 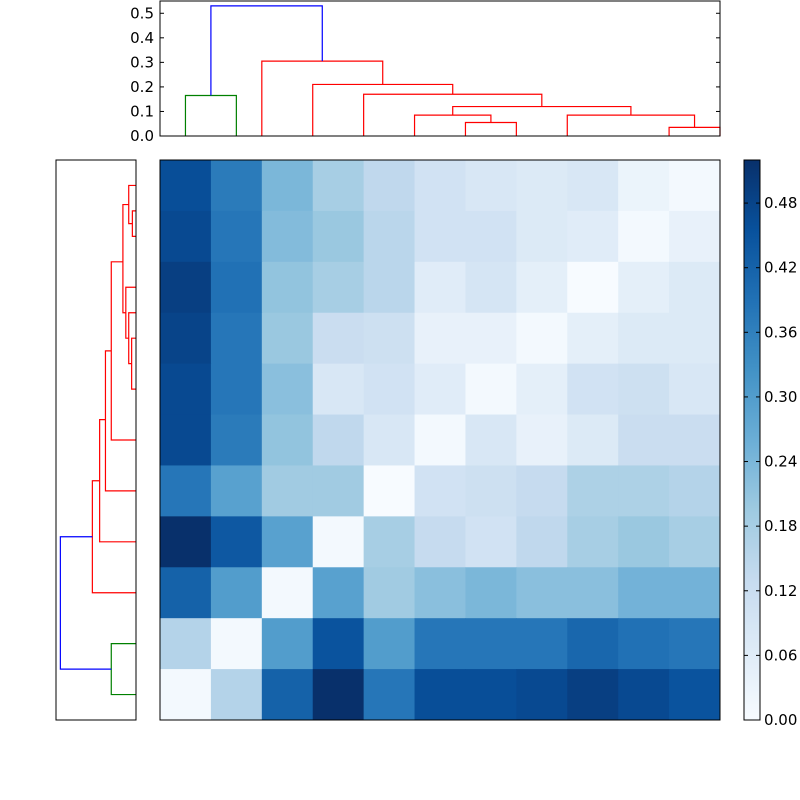 What do you see at coordinates (780, 526) in the screenshot?
I see `colorbar-tick-label: 0.18` at bounding box center [780, 526].